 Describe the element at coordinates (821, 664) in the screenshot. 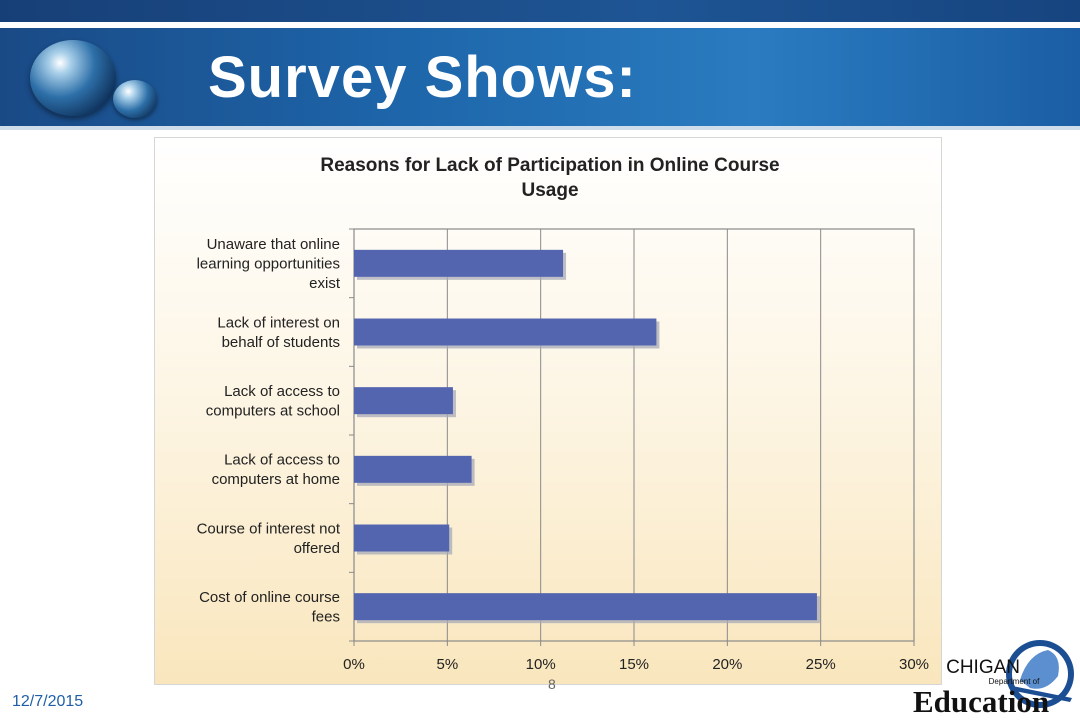

I see `x-tick-label: 25%` at that location.